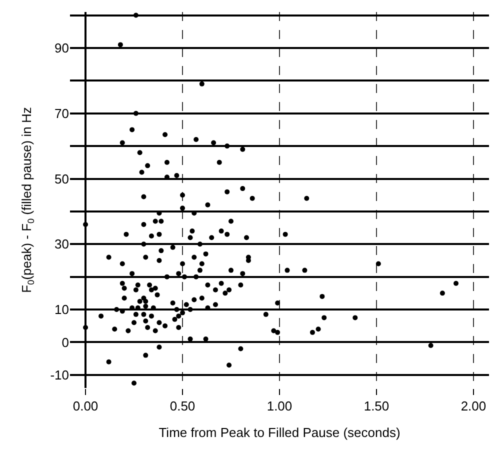 This screenshot has width=501, height=450. Describe the element at coordinates (65, 342) in the screenshot. I see `y-tick-label: 0` at that location.